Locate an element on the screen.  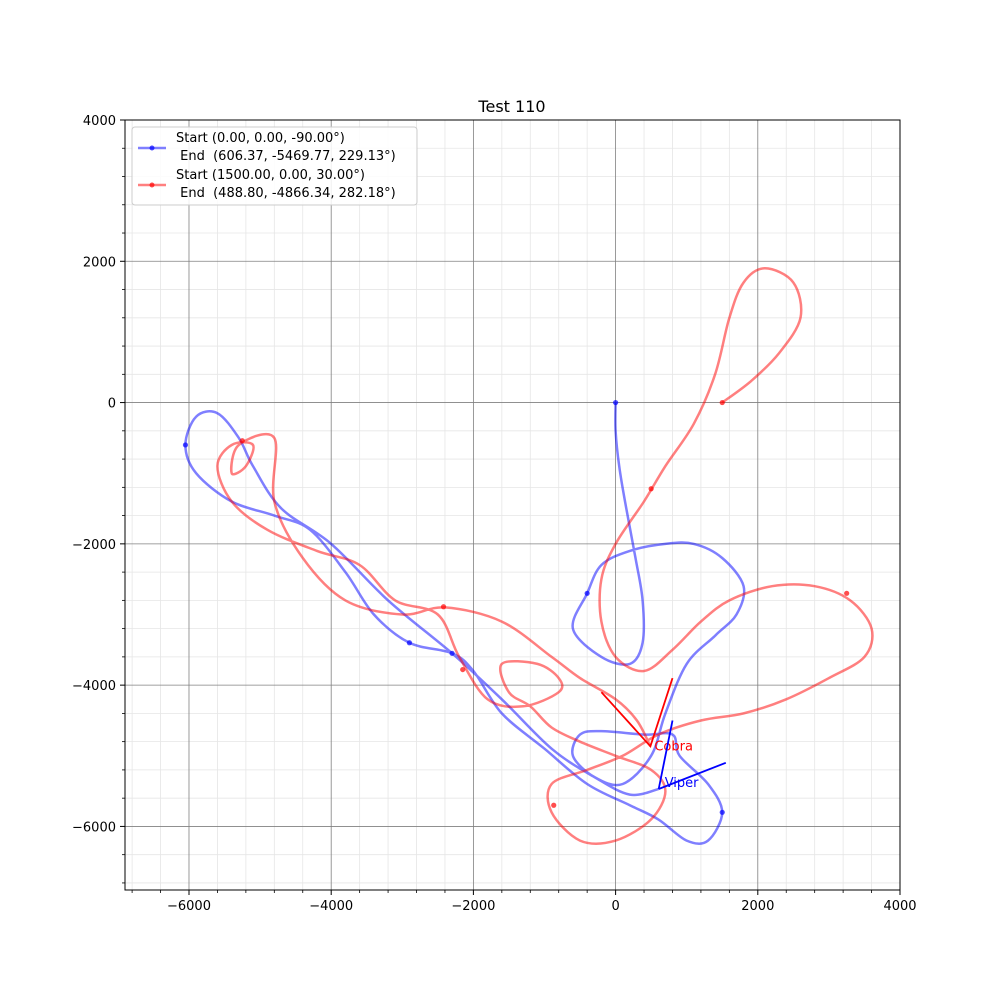
x-axis: −6000 −4000 −2000 0 2000 4000 is located at coordinates (524, 902).